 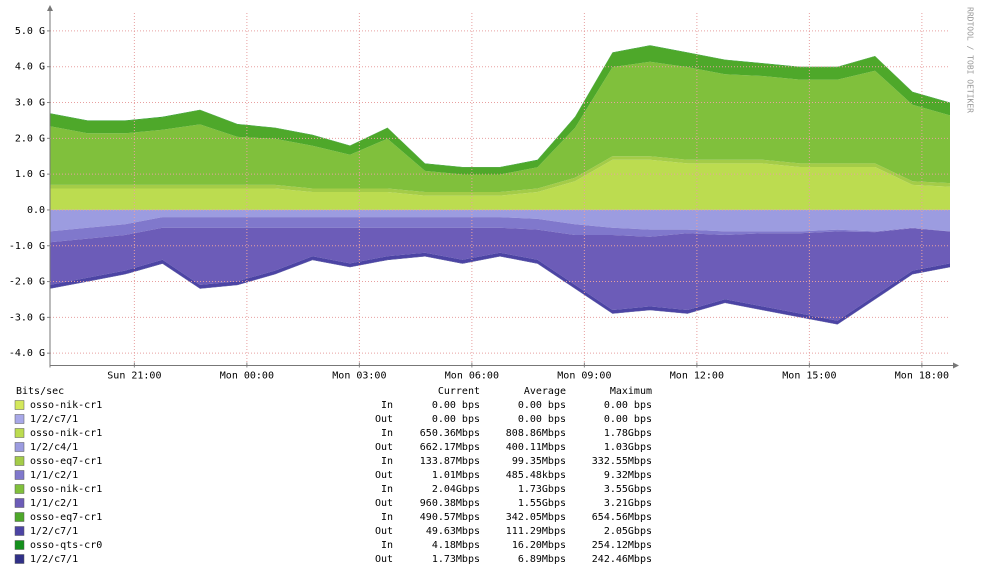 What do you see at coordinates (450, 447) in the screenshot?
I see `legend-current: 662.17Mbps` at bounding box center [450, 447].